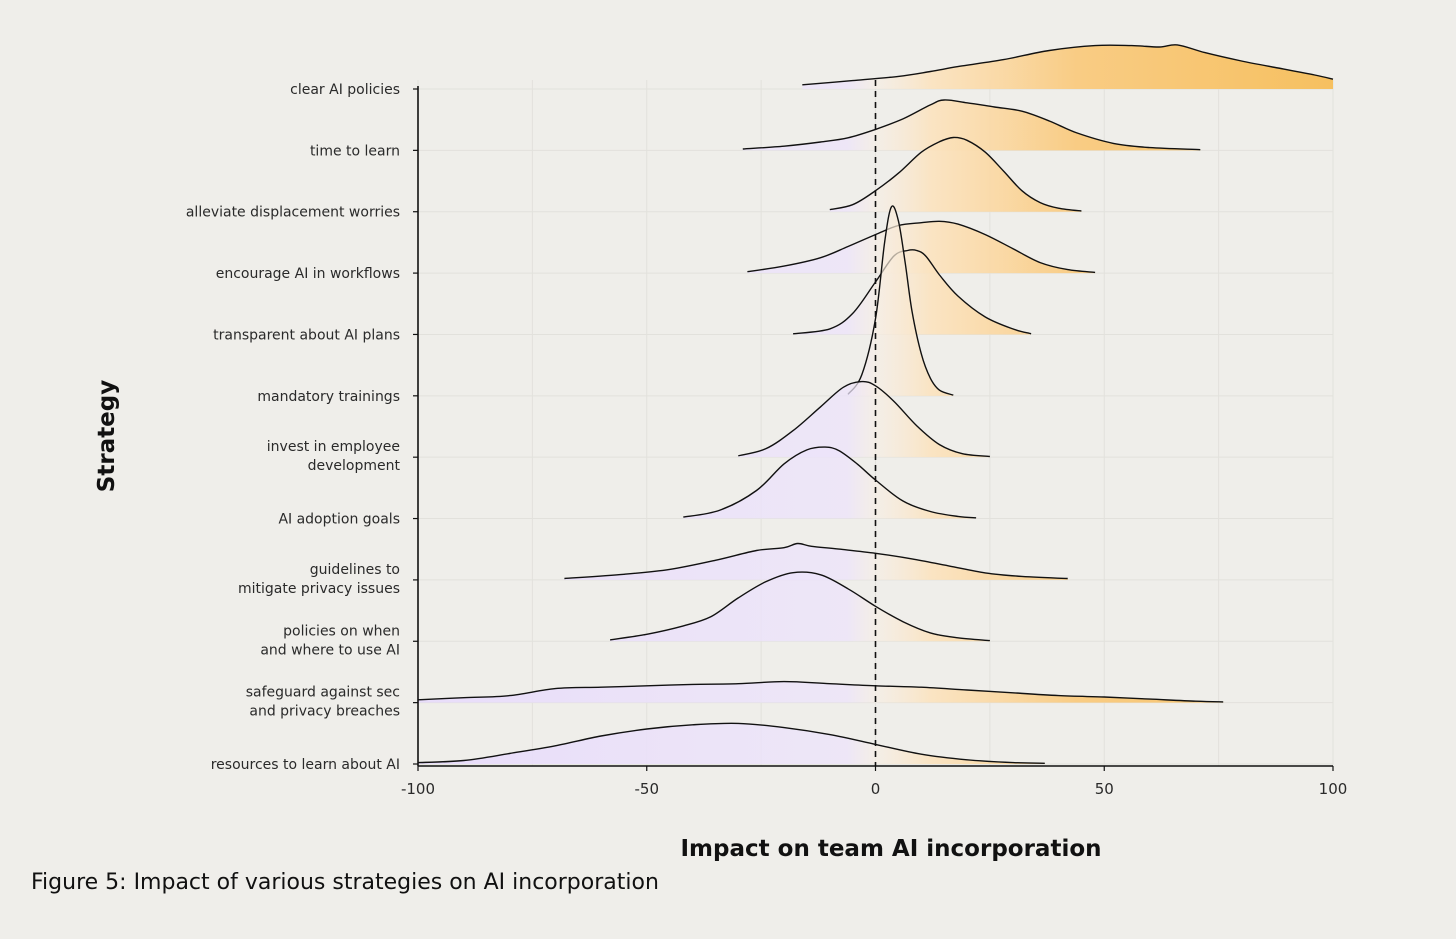  I want to click on category-label: safeguard against sec, so click(323, 693).